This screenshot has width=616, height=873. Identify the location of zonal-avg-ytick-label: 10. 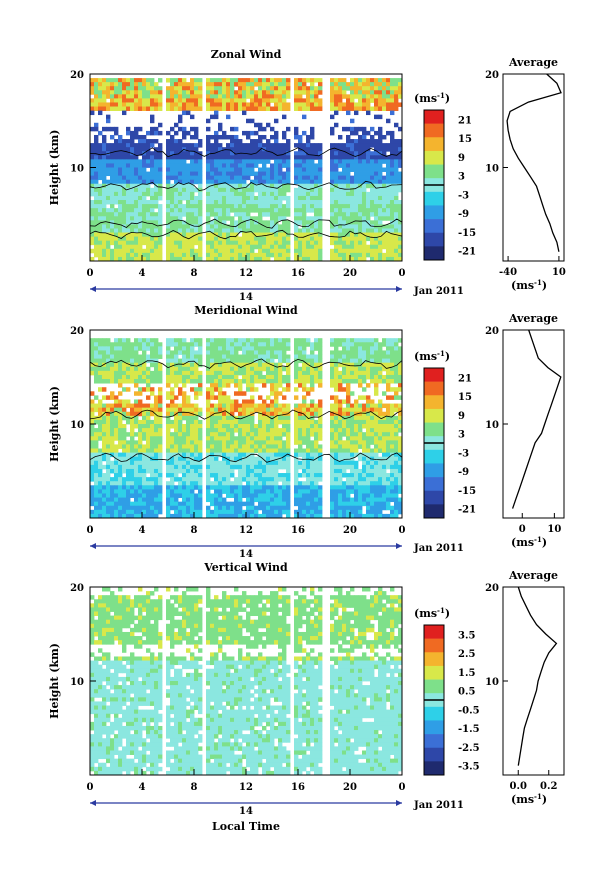
(492, 169).